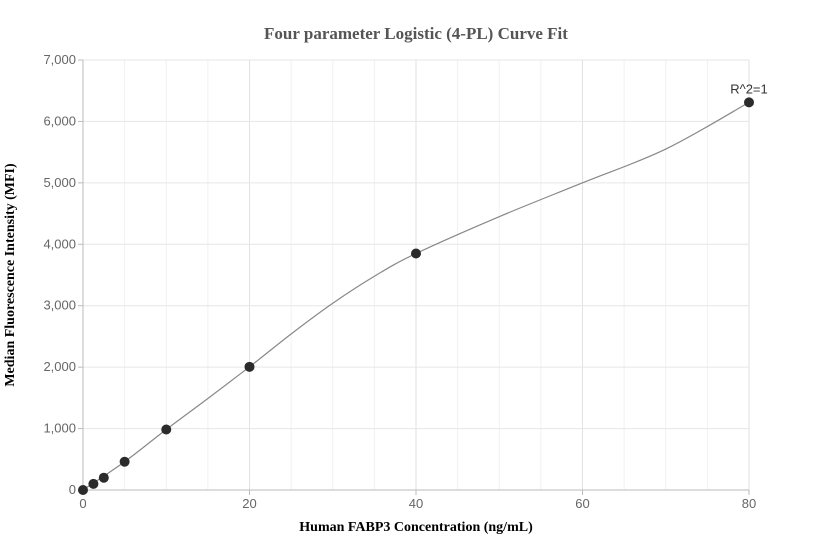  What do you see at coordinates (59, 428) in the screenshot?
I see `y-tick-label: 1,000` at bounding box center [59, 428].